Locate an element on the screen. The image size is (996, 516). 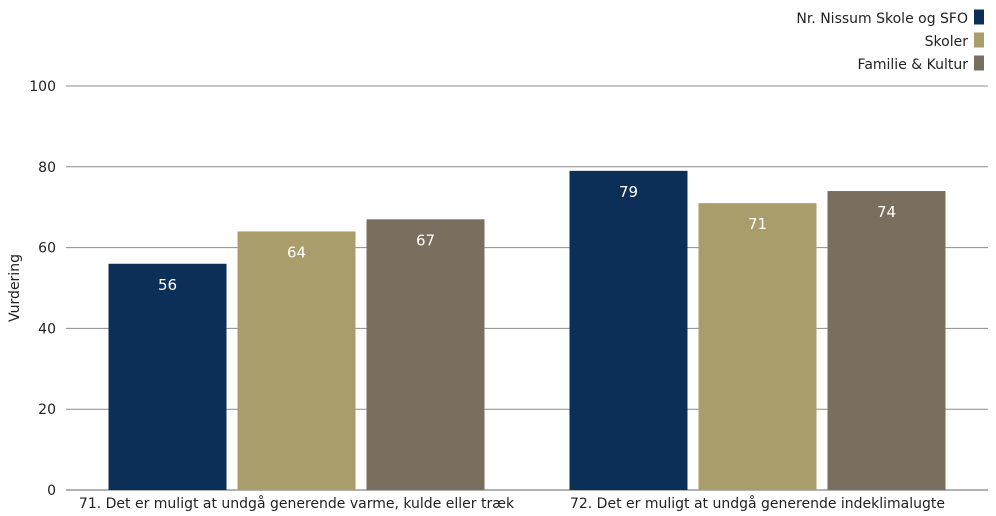
data-label: 67 is located at coordinates (425, 240).